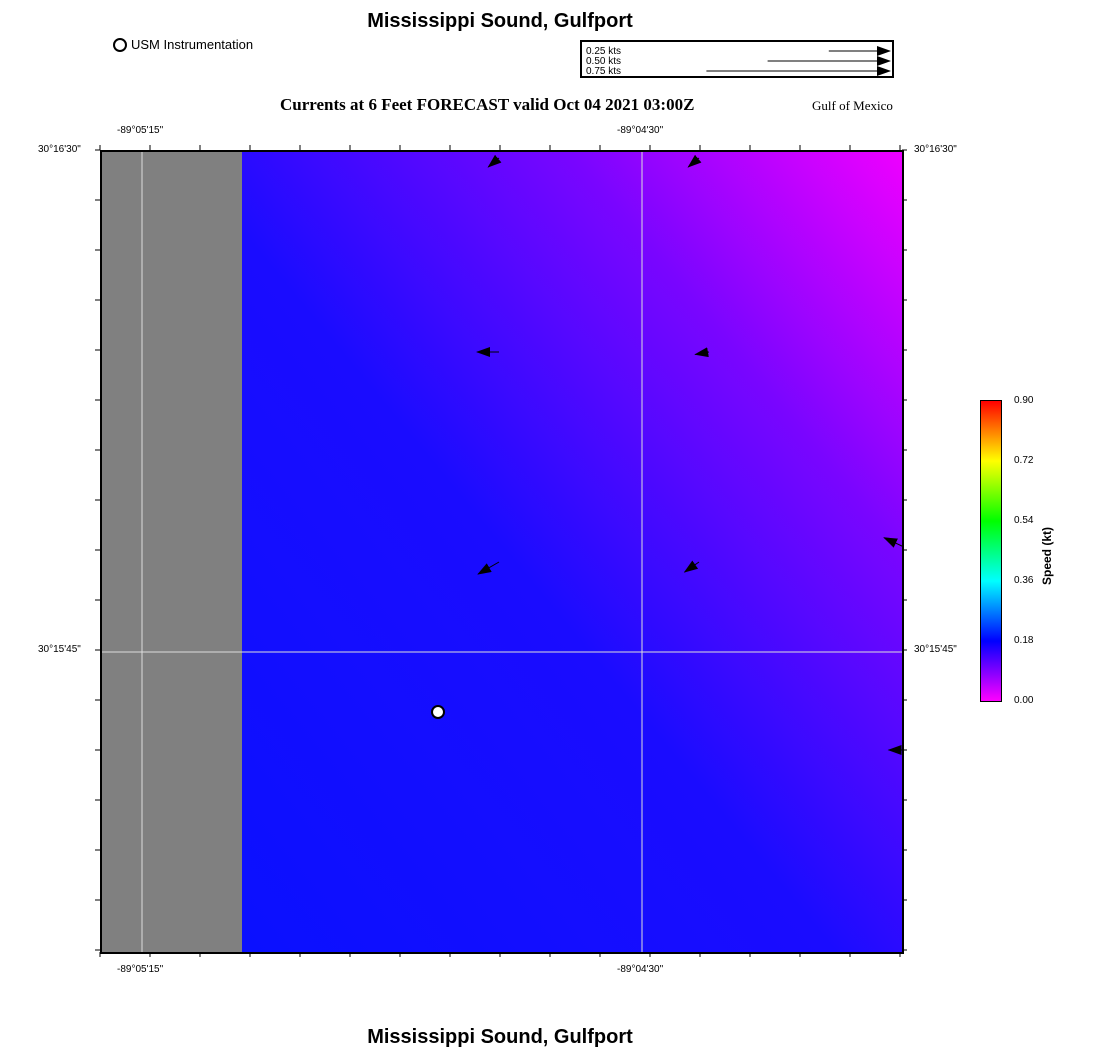  Describe the element at coordinates (1024, 580) in the screenshot. I see `colorbar-tick: 0.36` at that location.